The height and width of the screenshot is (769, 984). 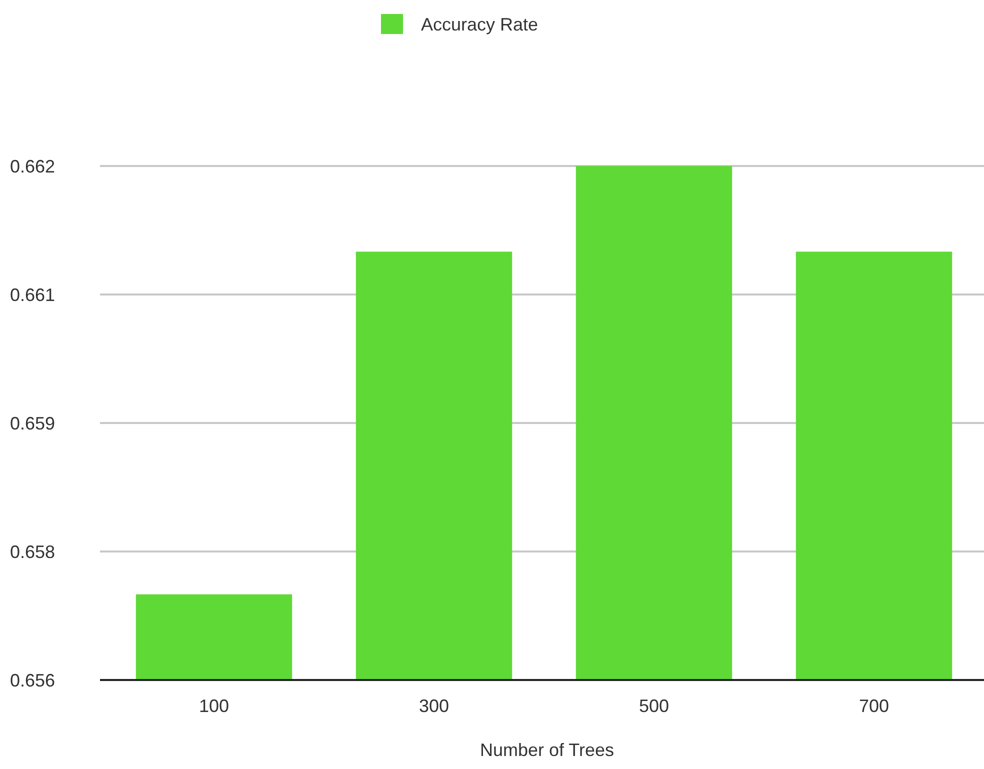 I want to click on y-tick-label: 0.659, so click(x=33, y=423).